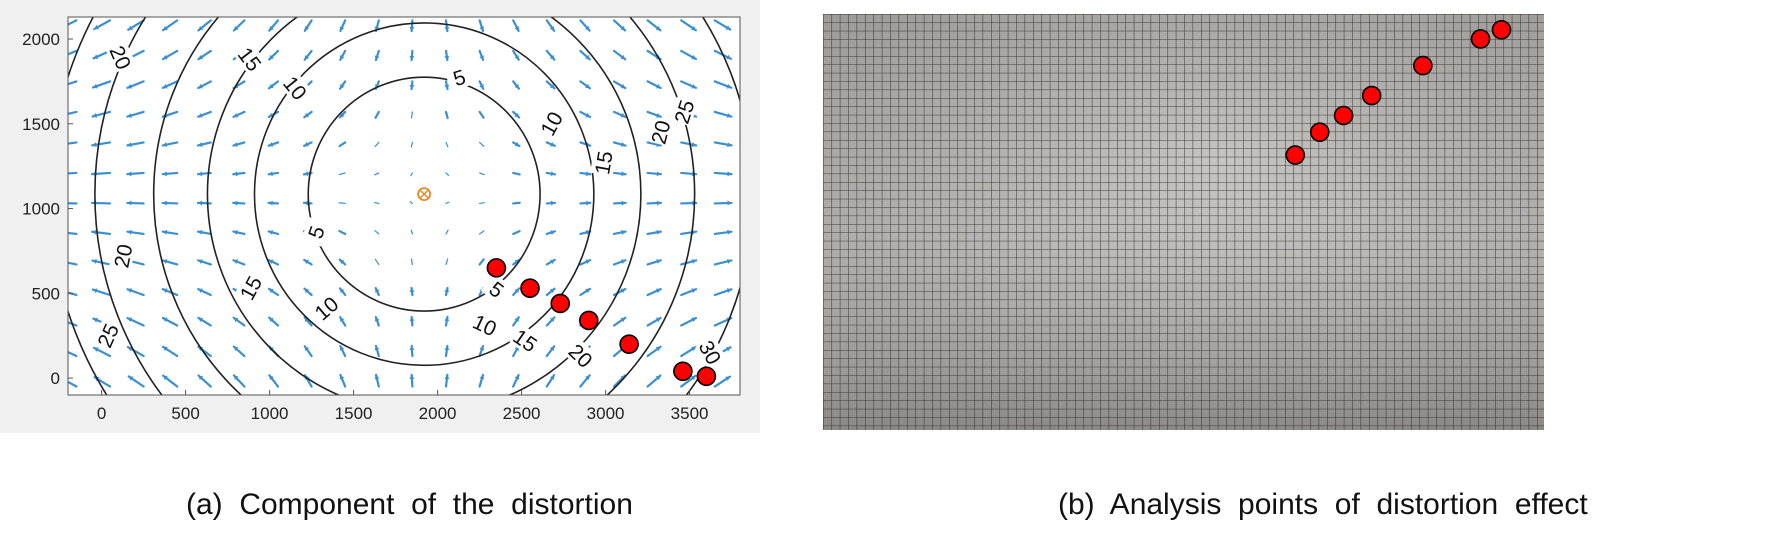 This screenshot has height=550, width=1772. What do you see at coordinates (601, 322) in the screenshot?
I see `analysis-points` at bounding box center [601, 322].